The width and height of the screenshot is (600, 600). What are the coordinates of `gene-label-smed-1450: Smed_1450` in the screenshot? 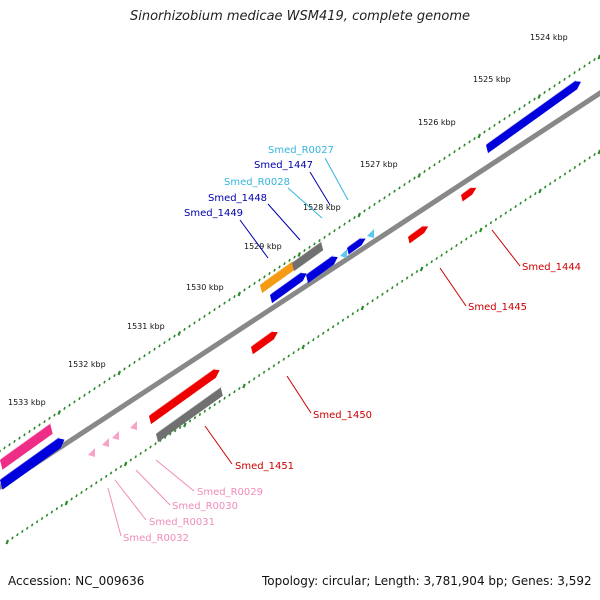 It's located at (342, 415).